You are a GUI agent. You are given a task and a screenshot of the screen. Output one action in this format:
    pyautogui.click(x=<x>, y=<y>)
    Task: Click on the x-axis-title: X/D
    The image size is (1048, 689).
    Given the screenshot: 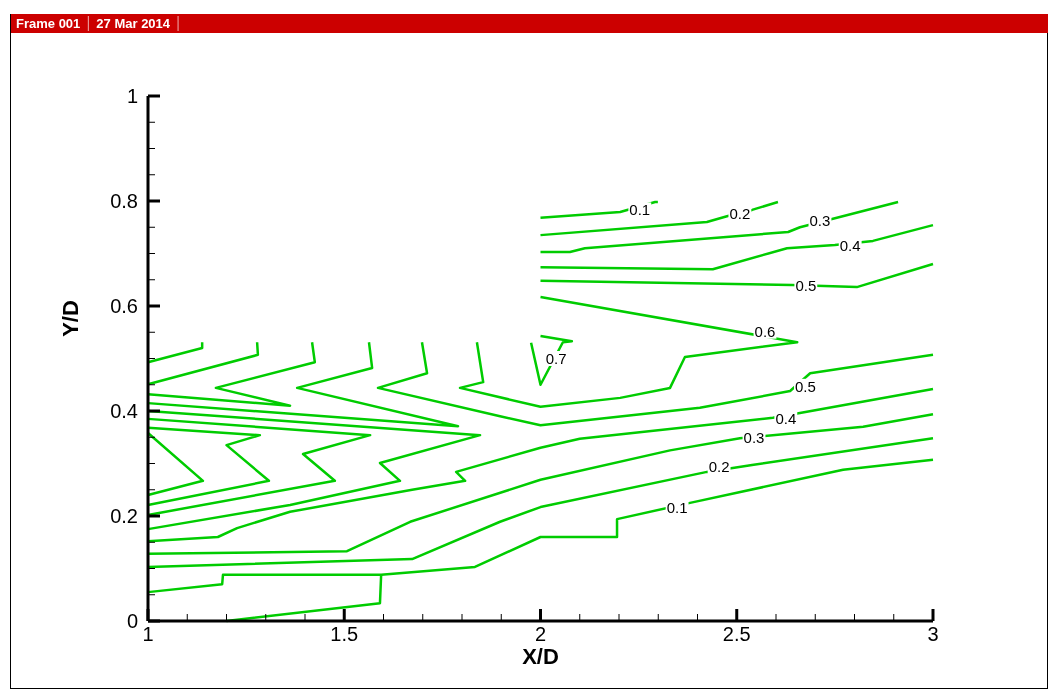 What is the action you would take?
    pyautogui.click(x=540, y=656)
    